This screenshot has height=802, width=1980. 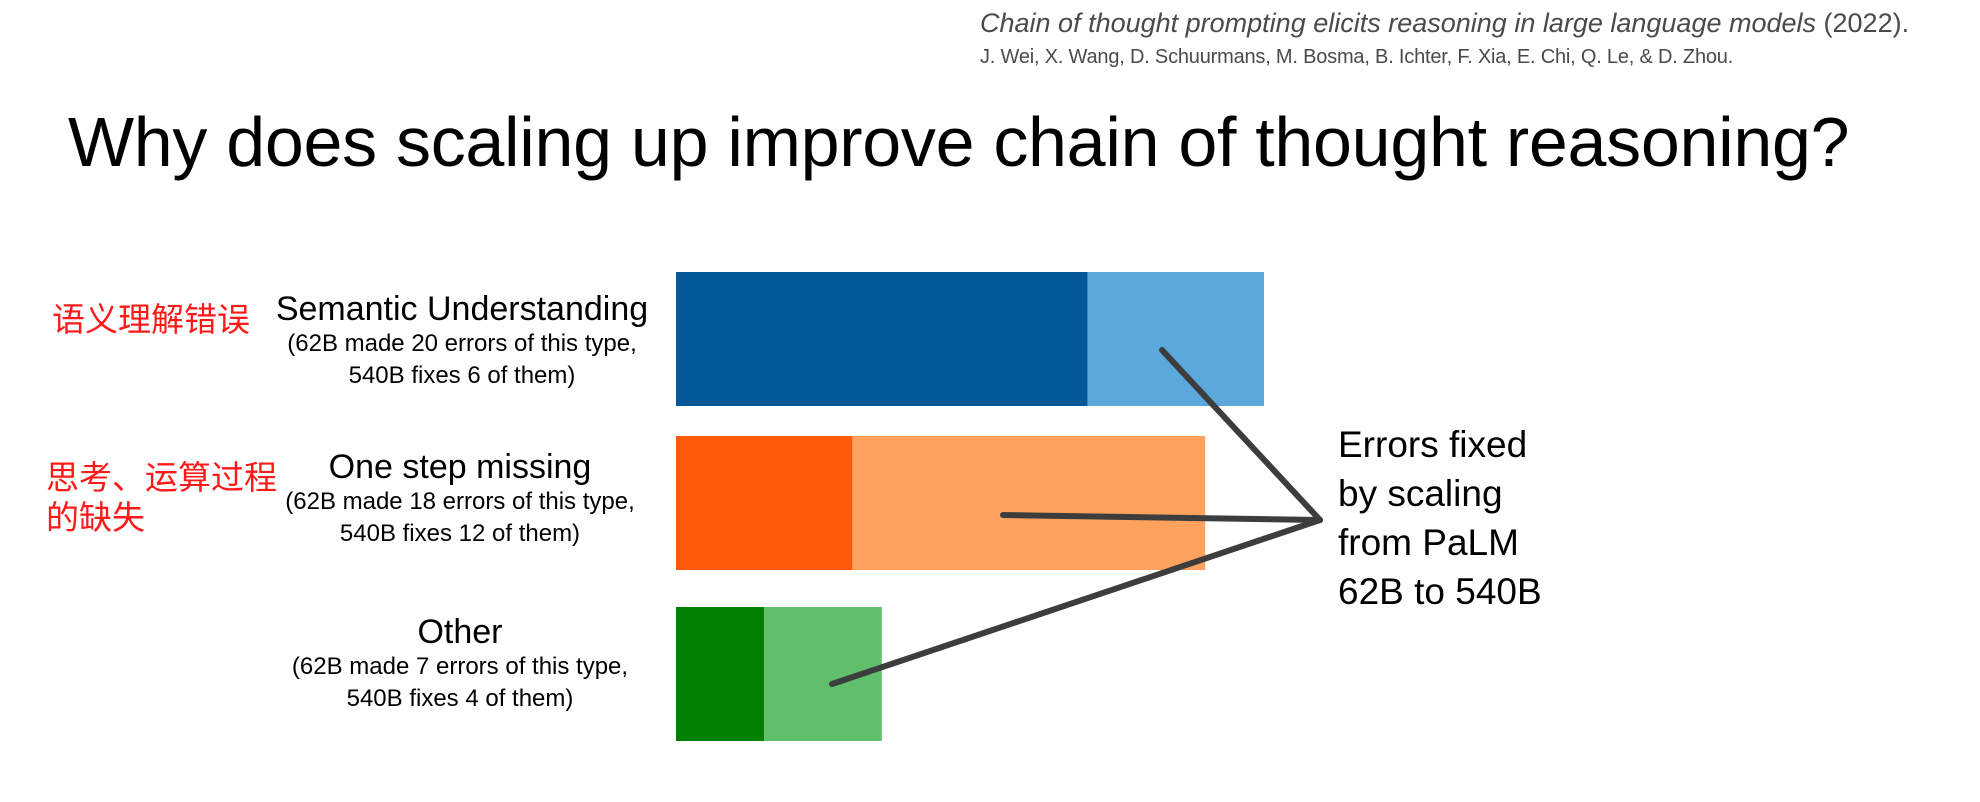 I want to click on category-name: One step missing, so click(x=460, y=467).